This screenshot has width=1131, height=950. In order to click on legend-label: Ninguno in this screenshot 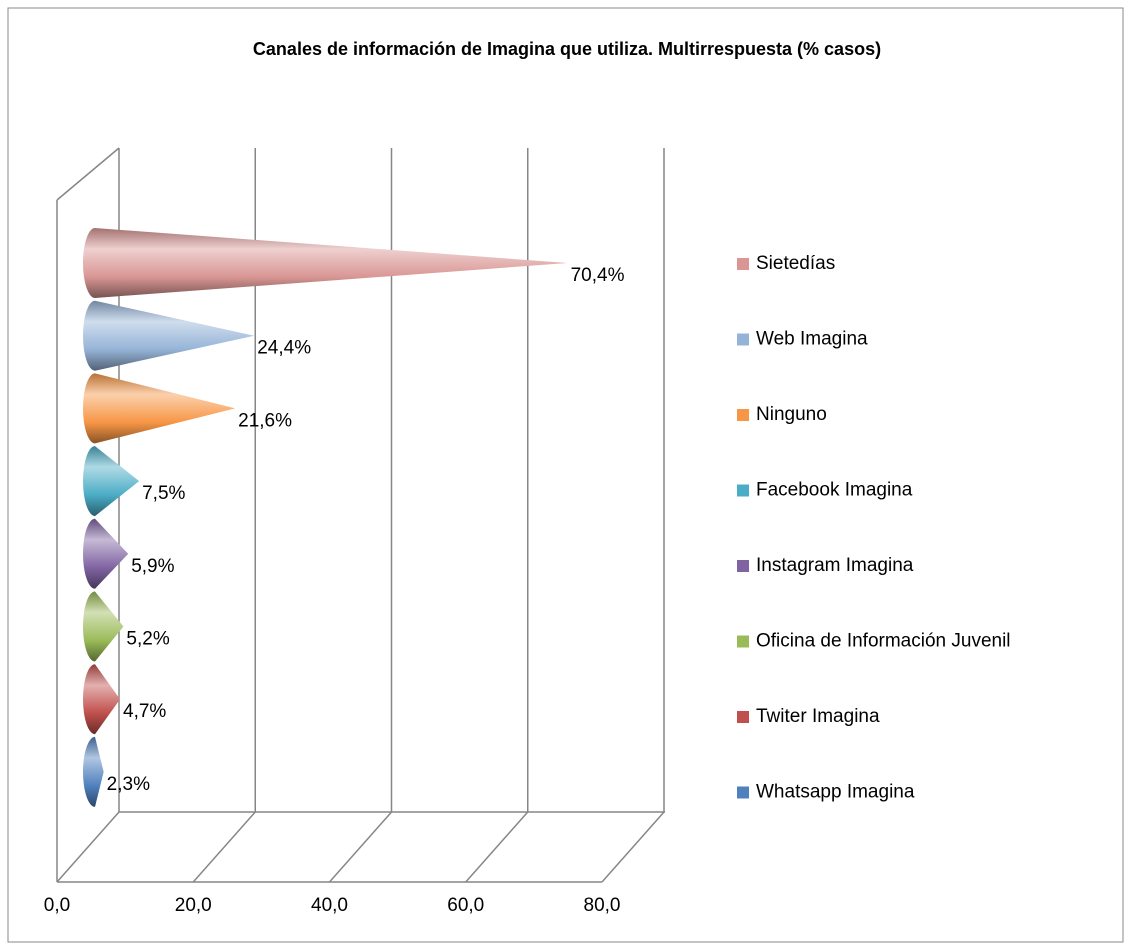, I will do `click(791, 414)`.